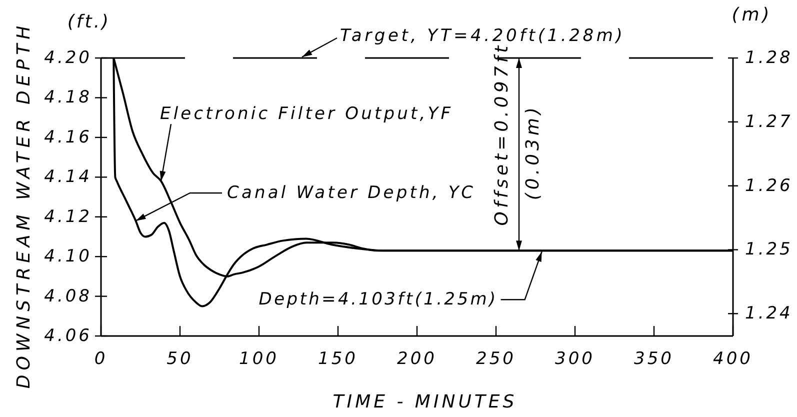  Describe the element at coordinates (769, 58) in the screenshot. I see `y2-tick-label: 1.28` at that location.